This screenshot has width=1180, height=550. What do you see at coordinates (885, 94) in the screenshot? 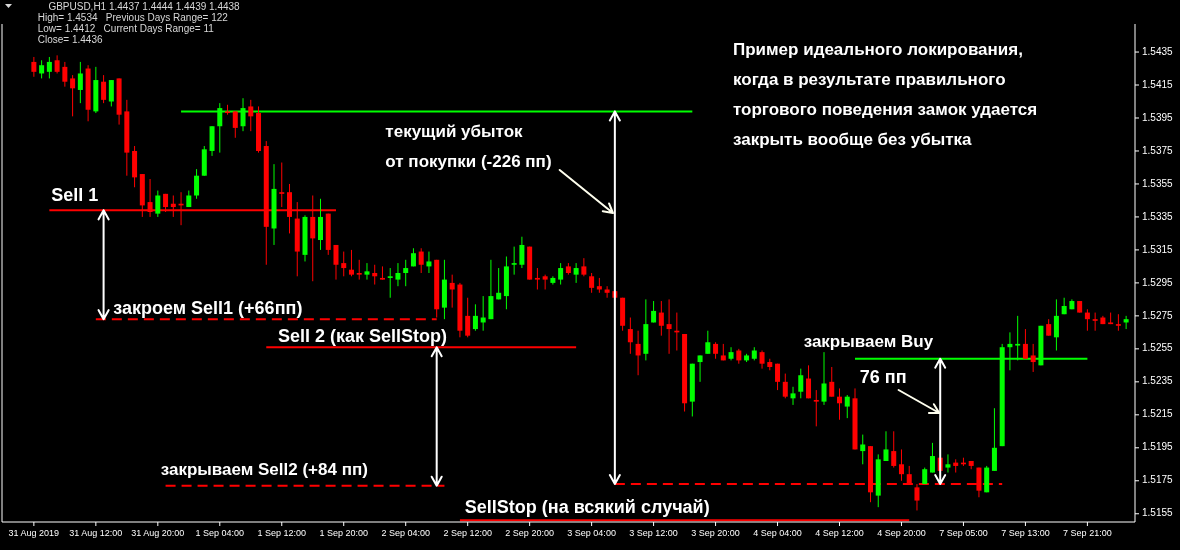
I see `annotation: Пример идеального локирования, когда в результате правильного торгового поведения замок удается закрыть вообще без убытка` at bounding box center [885, 94].